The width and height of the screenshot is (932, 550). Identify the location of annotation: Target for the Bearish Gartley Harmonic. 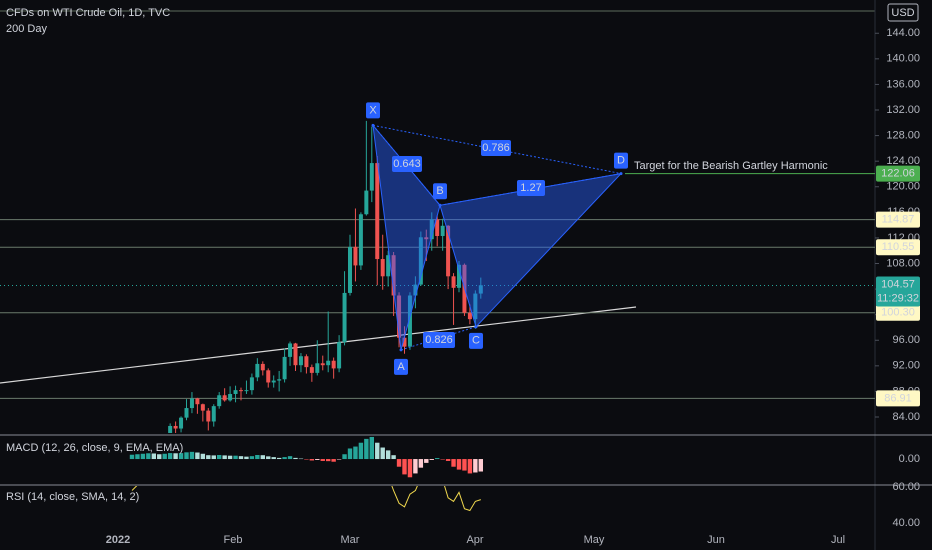
(731, 166).